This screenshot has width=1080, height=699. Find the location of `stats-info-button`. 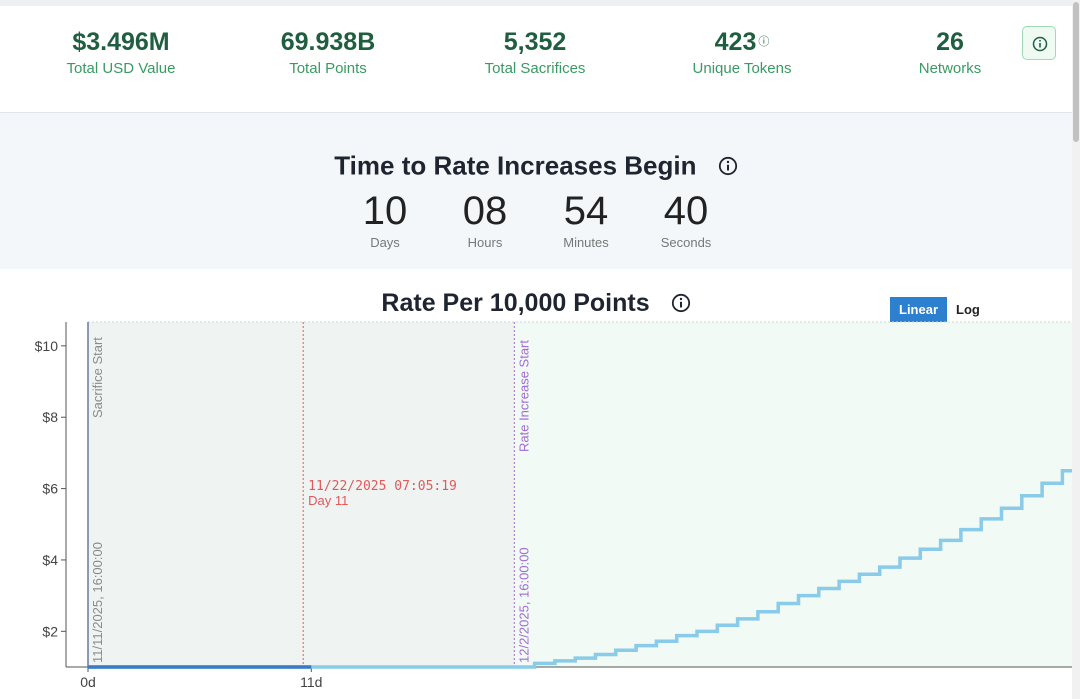

stats-info-button is located at coordinates (1039, 43).